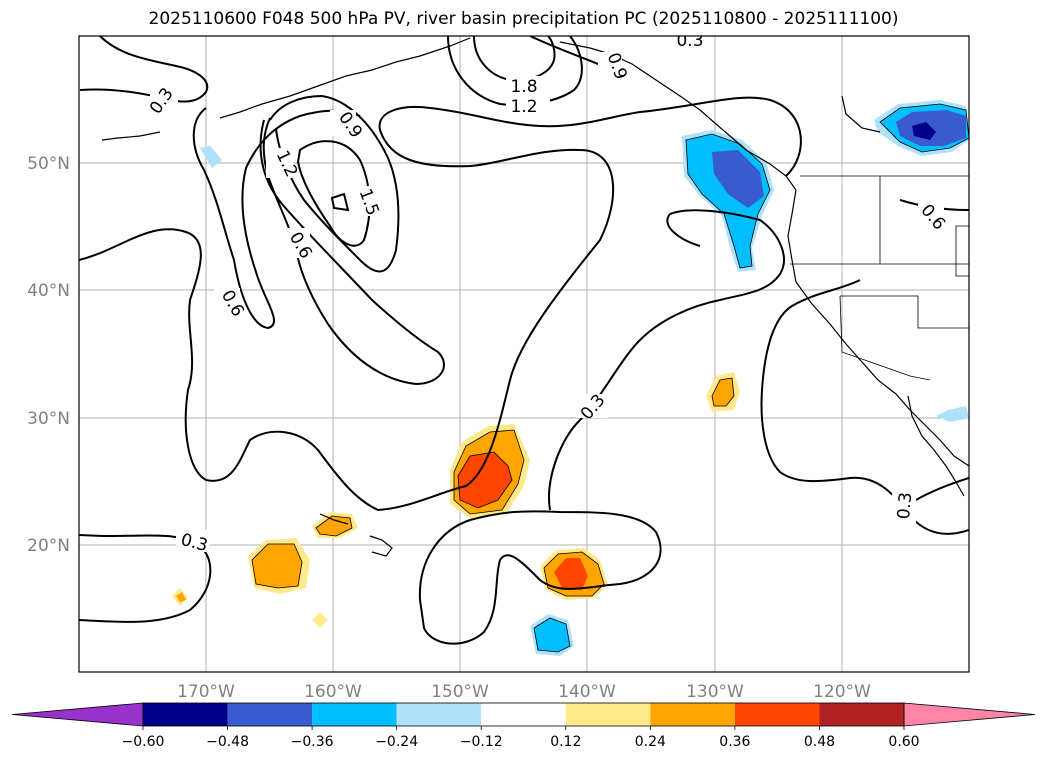  I want to click on colorbar-tick-label: 0.24, so click(650, 742).